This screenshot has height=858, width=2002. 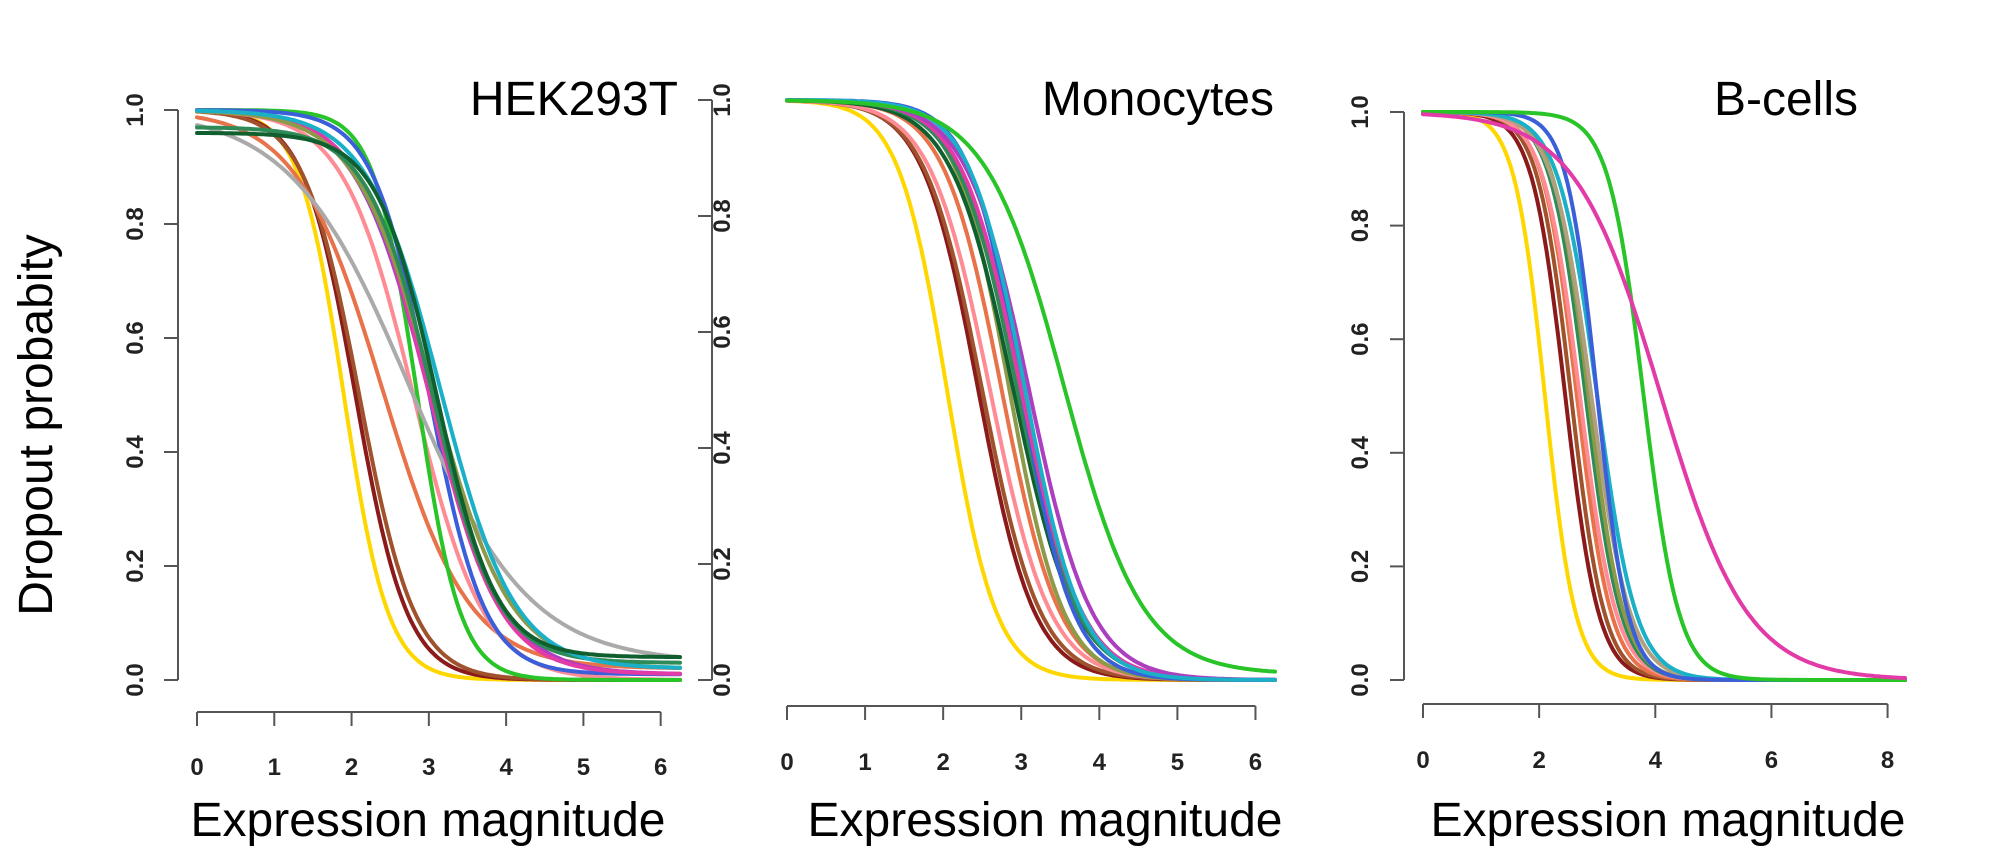 What do you see at coordinates (1100, 762) in the screenshot?
I see `x-tick-label-monocytes: 4` at bounding box center [1100, 762].